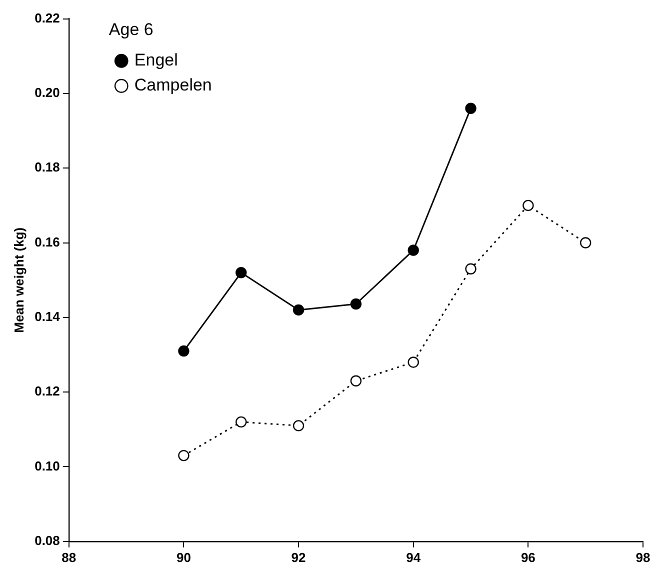 The height and width of the screenshot is (577, 671). What do you see at coordinates (131, 30) in the screenshot?
I see `legend-title: Age 6` at bounding box center [131, 30].